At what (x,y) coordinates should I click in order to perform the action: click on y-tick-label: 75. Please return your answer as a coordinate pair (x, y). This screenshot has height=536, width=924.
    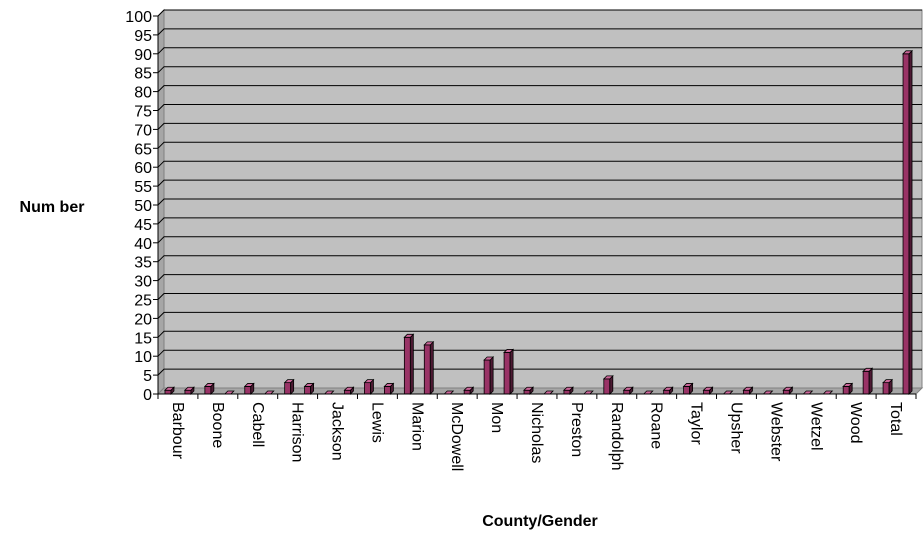
    Looking at the image, I should click on (143, 112).